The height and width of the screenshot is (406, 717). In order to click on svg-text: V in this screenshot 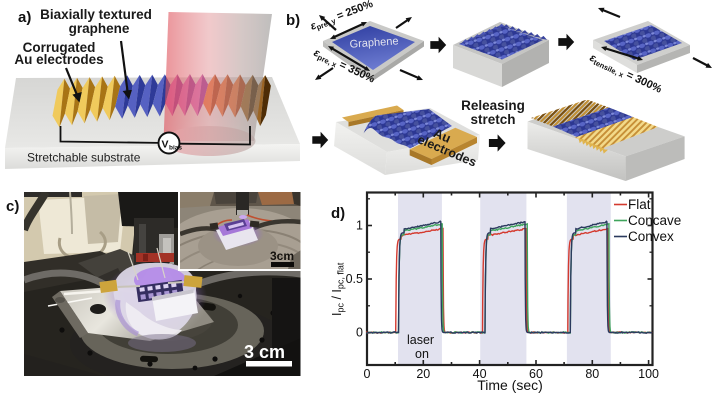, I will do `click(165, 145)`.